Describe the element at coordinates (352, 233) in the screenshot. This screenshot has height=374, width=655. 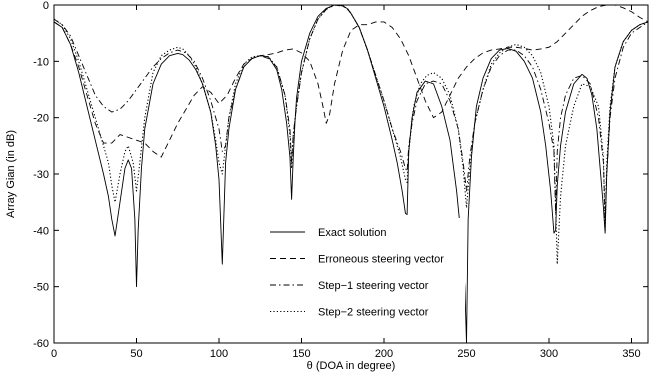
I see `legend-label-1: Exact solution` at that location.